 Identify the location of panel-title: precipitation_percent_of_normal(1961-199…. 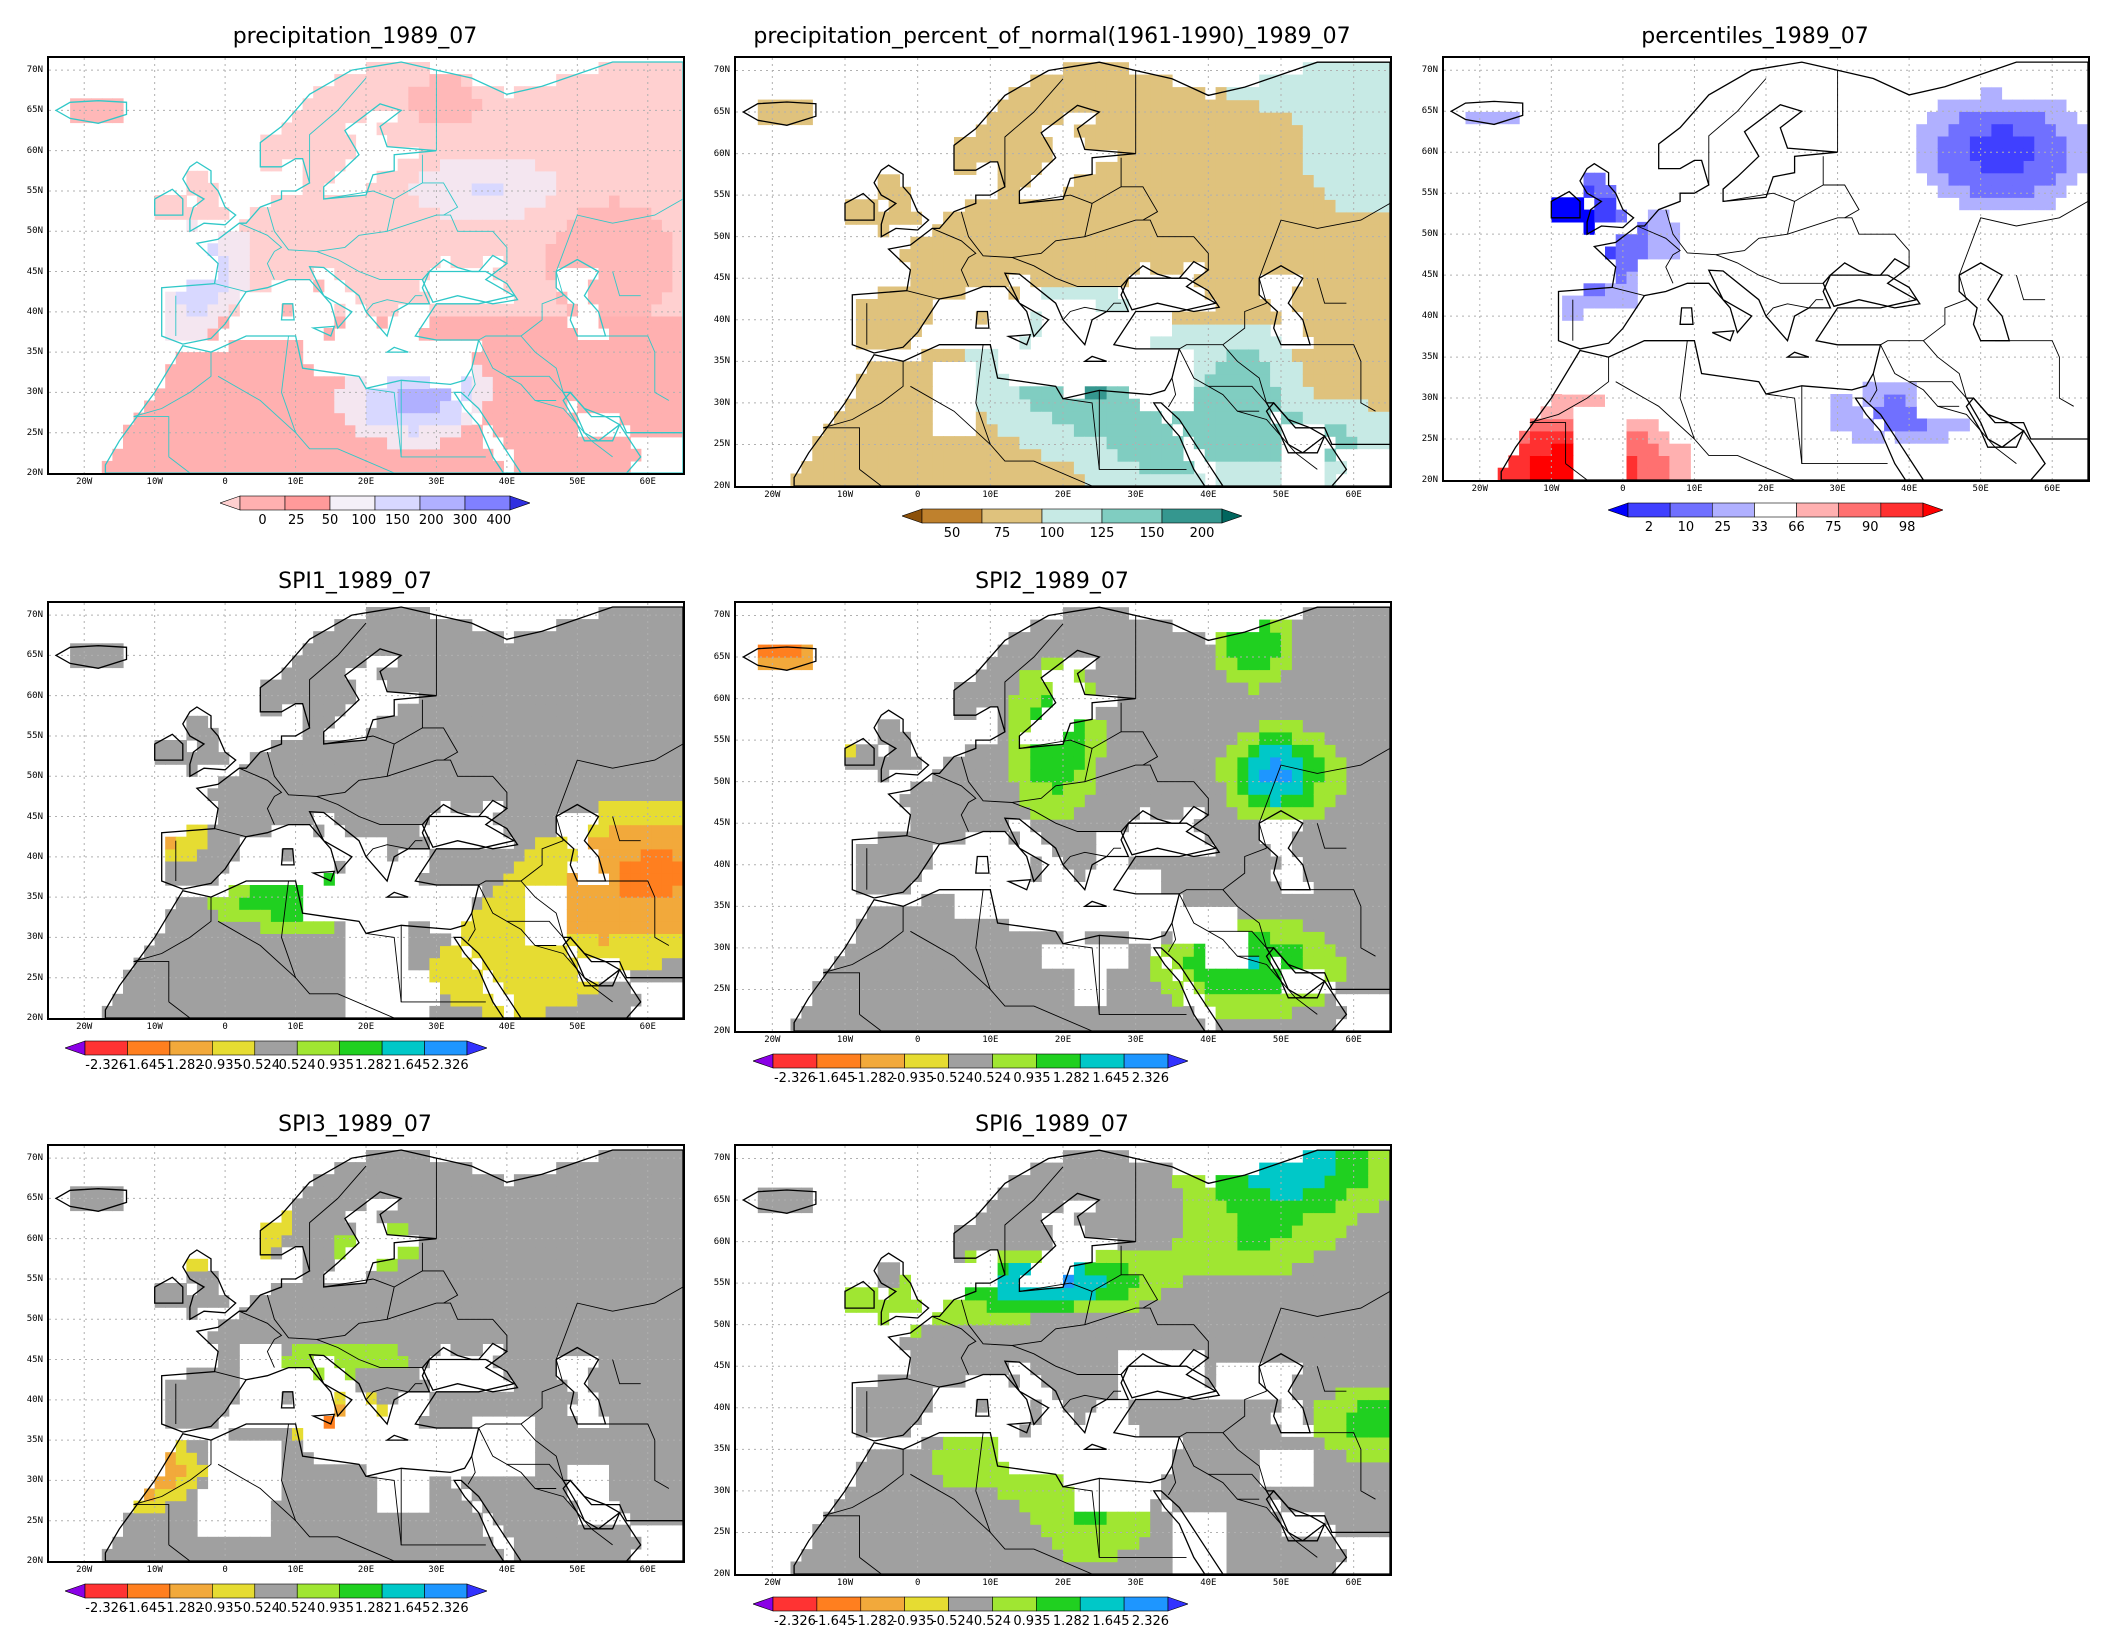
(1052, 36).